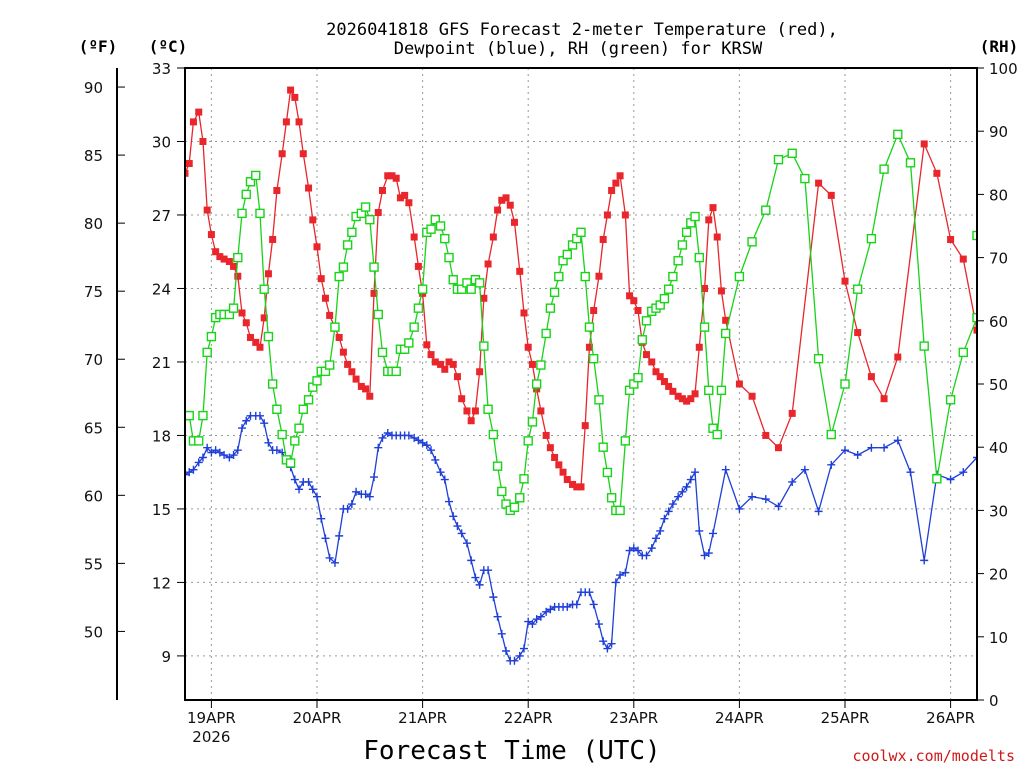  I want to click on rh-tick-label: 100, so click(1003, 69).